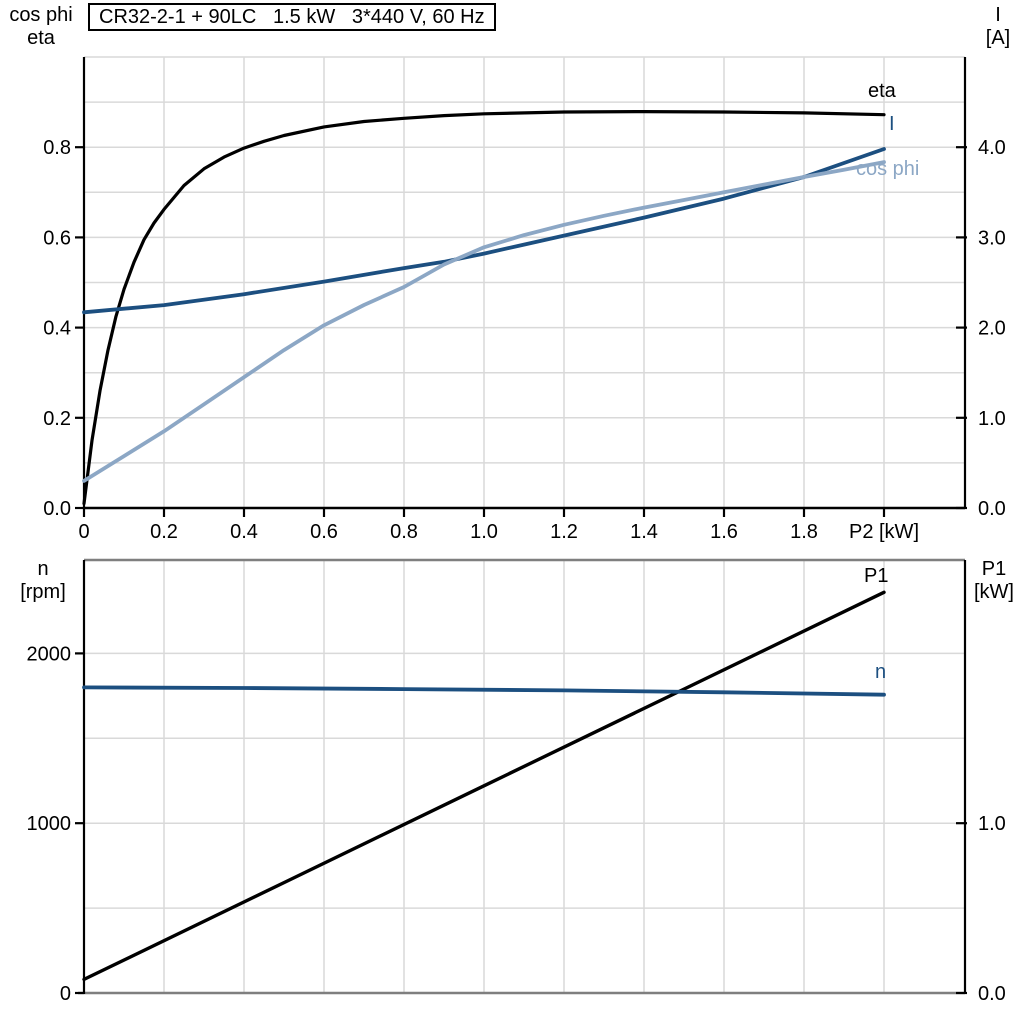 The image size is (1024, 1024). I want to click on y-left-tick-label: 0.6, so click(57, 238).